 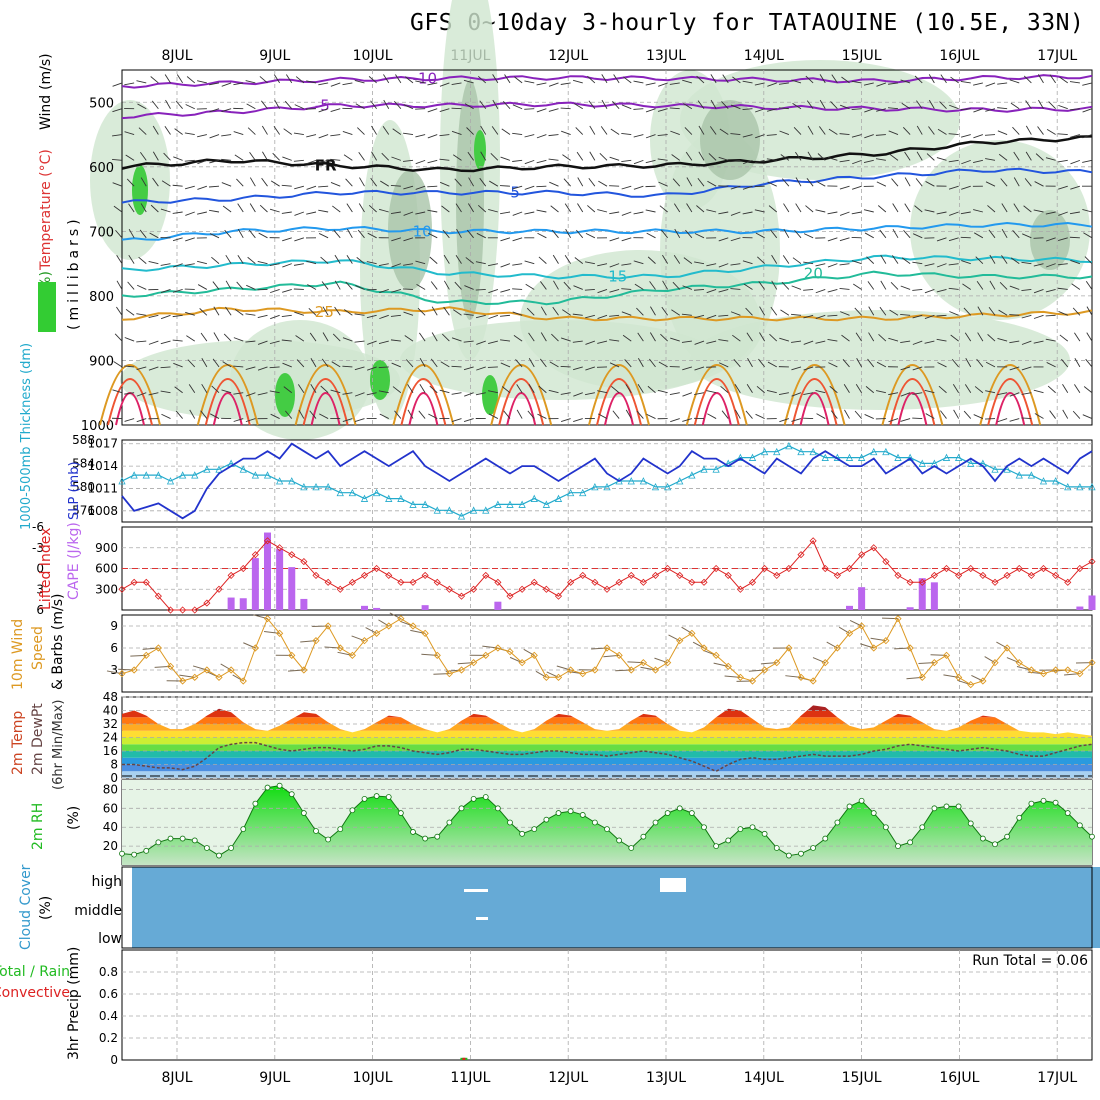 What do you see at coordinates (38, 739) in the screenshot?
I see `dewpt-ylabel: 2m DewPt` at bounding box center [38, 739].